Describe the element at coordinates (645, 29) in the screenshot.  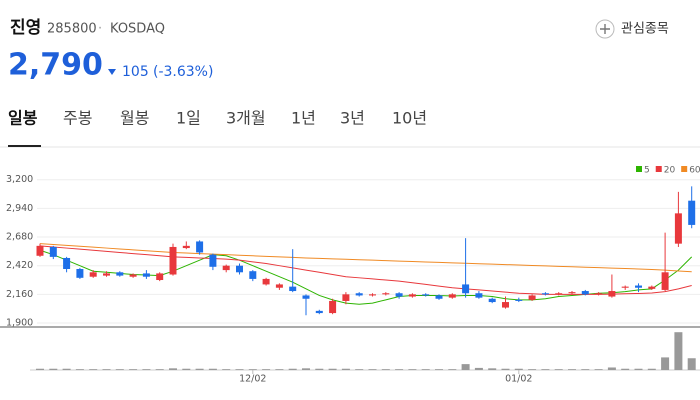
I see `watch-label: 관심종목` at that location.